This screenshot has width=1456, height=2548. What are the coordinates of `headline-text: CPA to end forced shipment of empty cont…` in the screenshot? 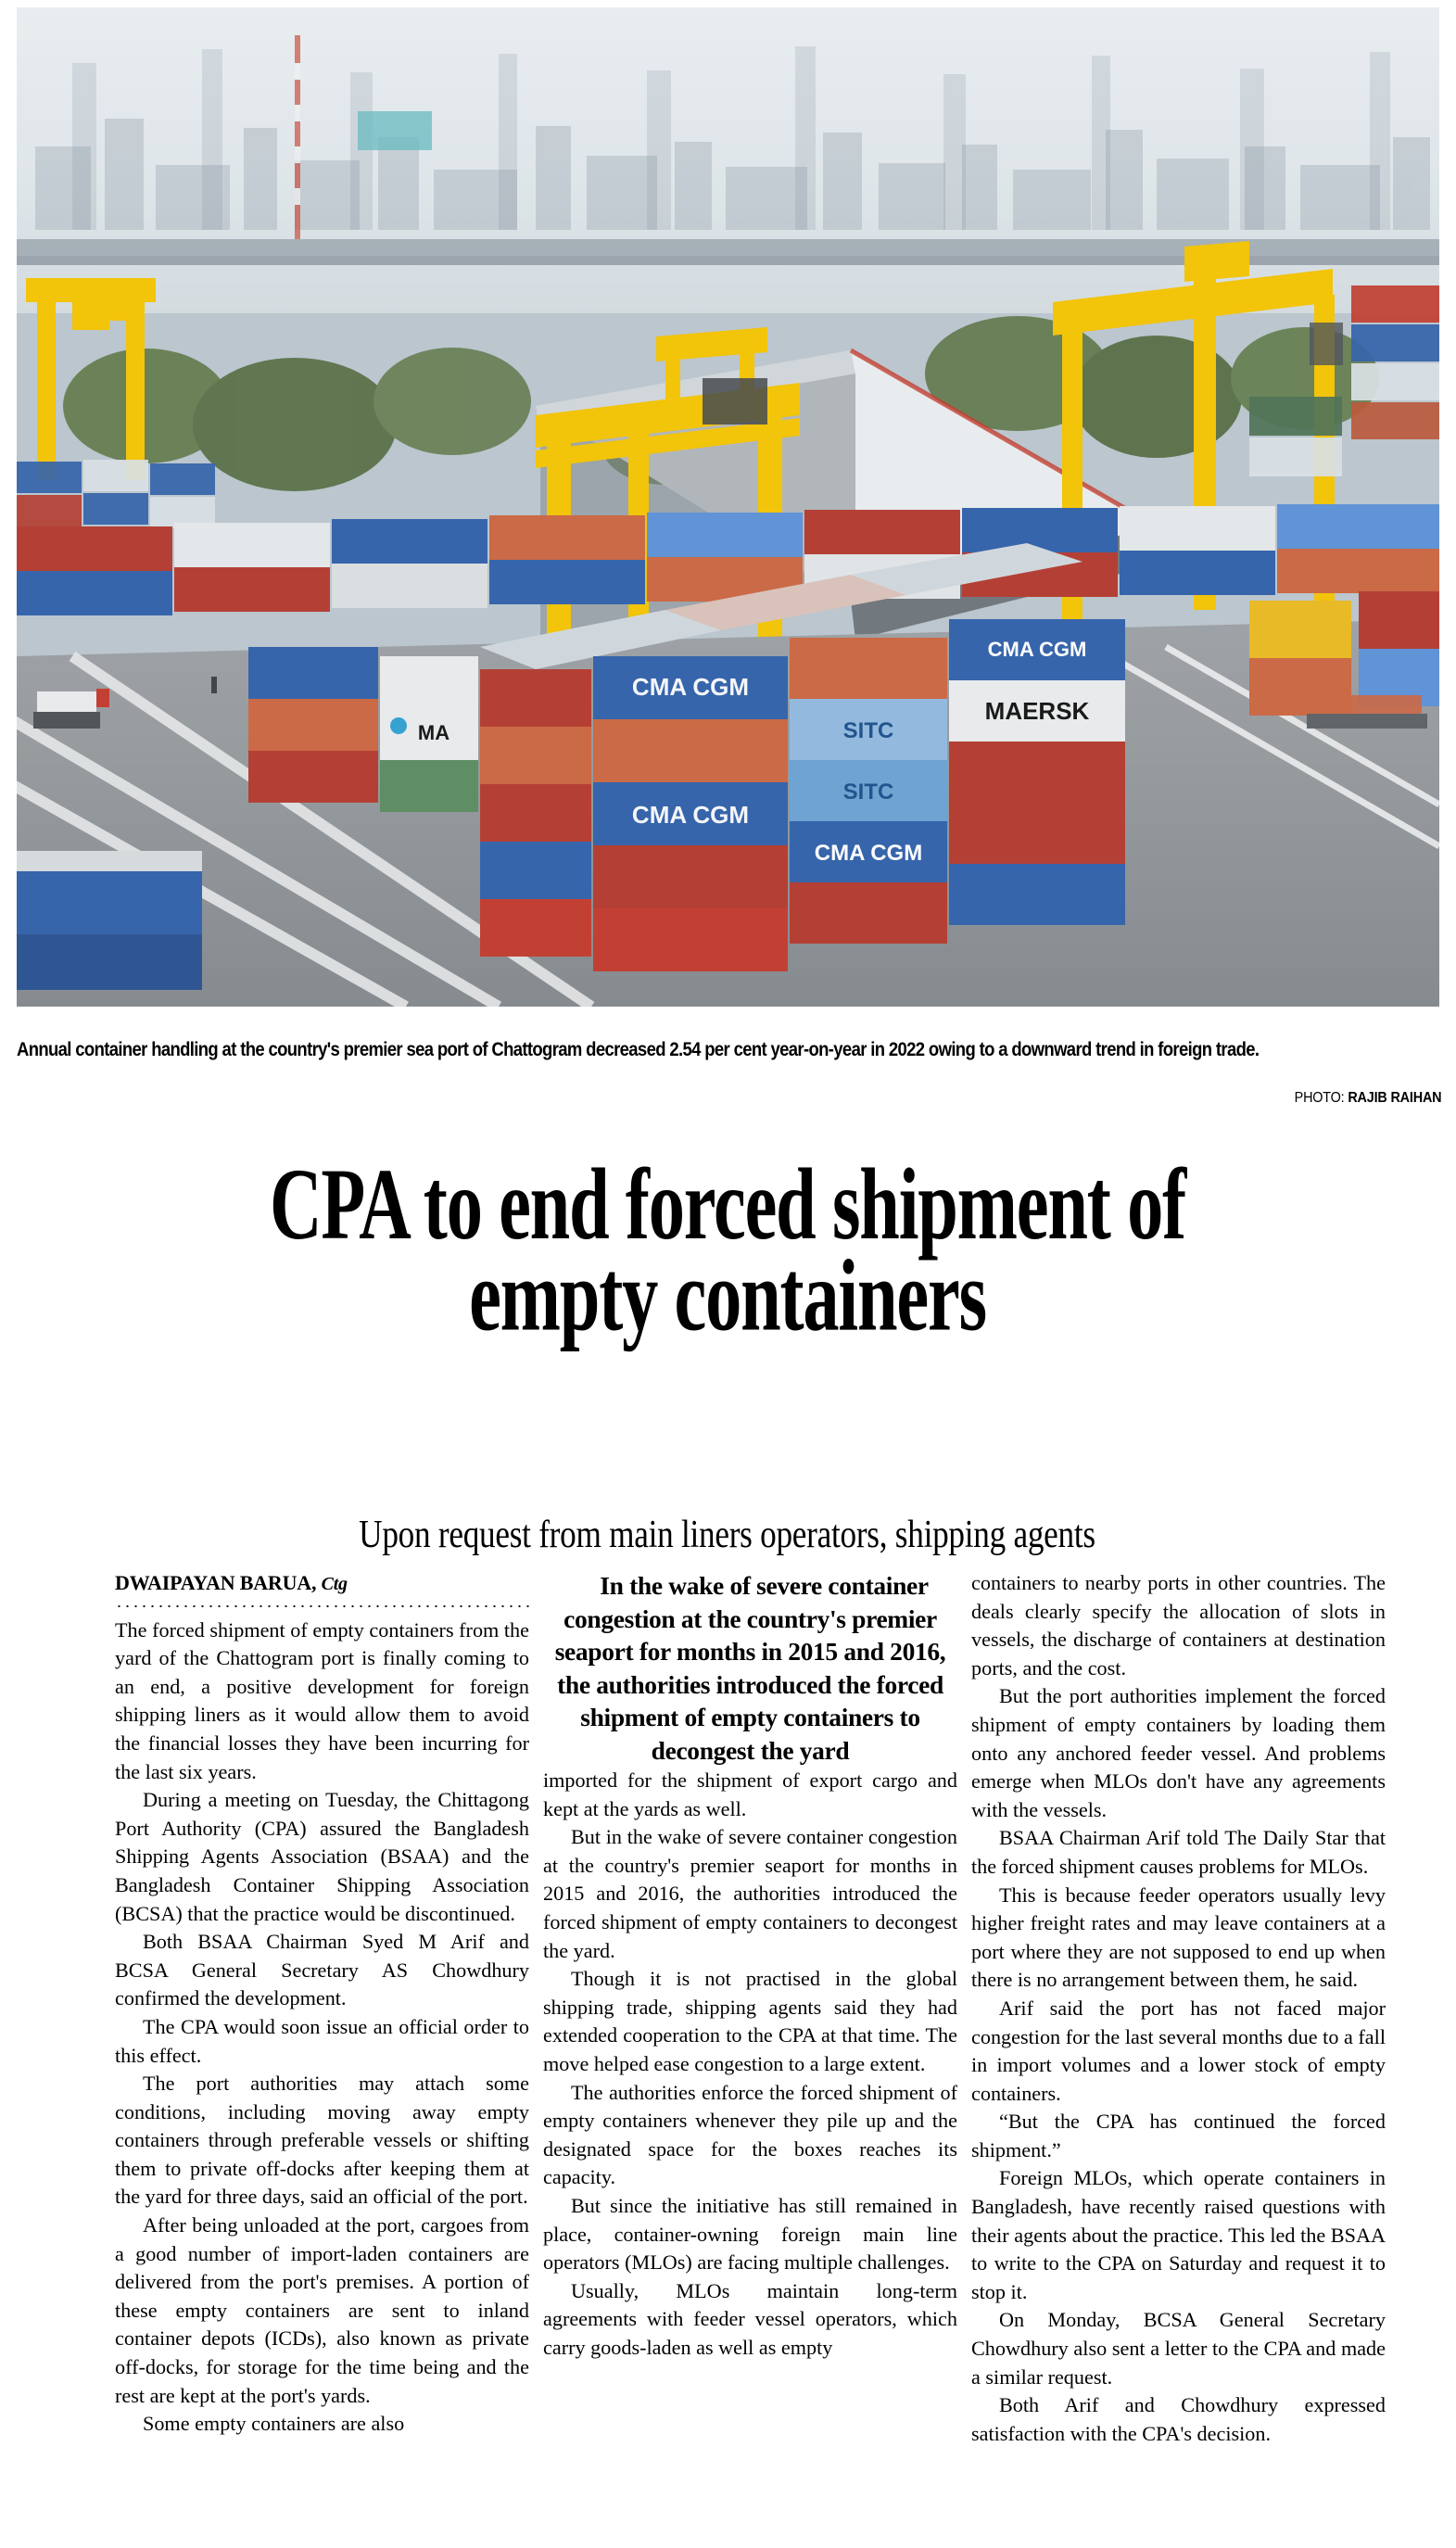 It's located at (728, 1250).